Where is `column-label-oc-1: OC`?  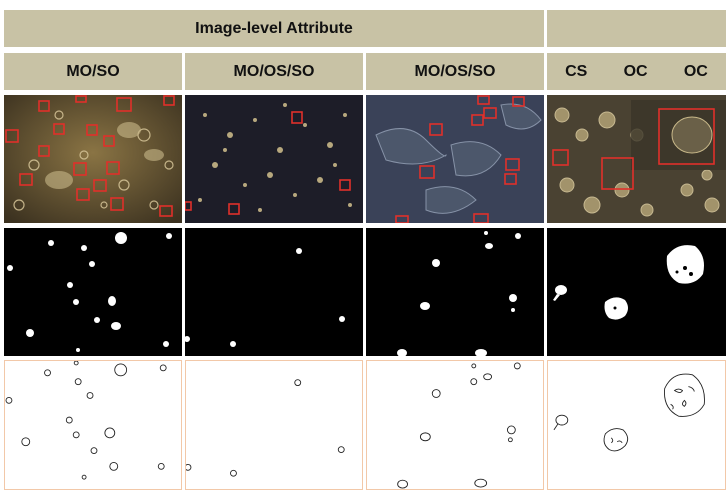
column-label-oc-1: OC is located at coordinates (635, 71).